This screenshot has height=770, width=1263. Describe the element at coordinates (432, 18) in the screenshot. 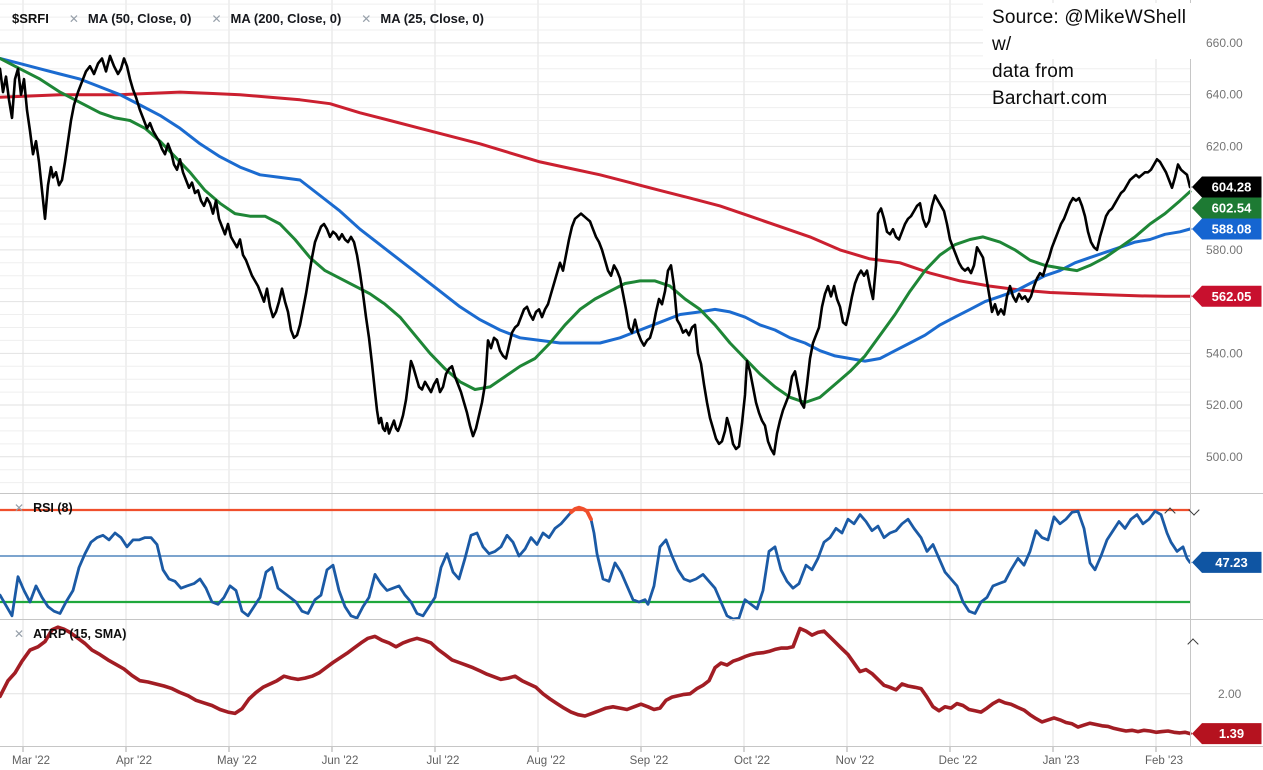

I see `legend-label-ma25: MA (25, Close, 0)` at that location.